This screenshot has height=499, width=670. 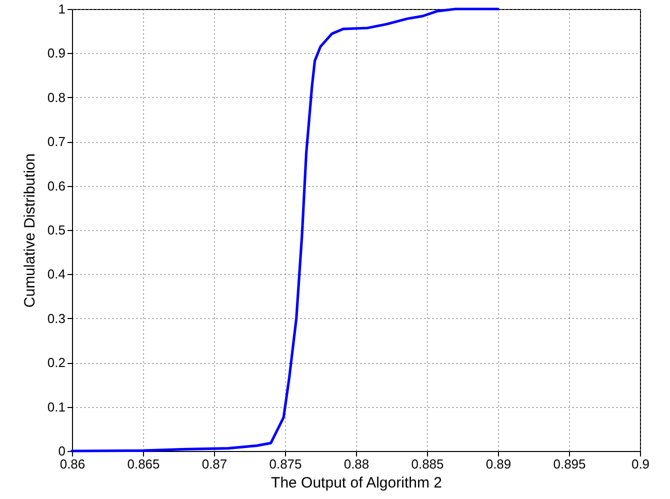 What do you see at coordinates (56, 362) in the screenshot?
I see `y-tick-label: 0.2` at bounding box center [56, 362].